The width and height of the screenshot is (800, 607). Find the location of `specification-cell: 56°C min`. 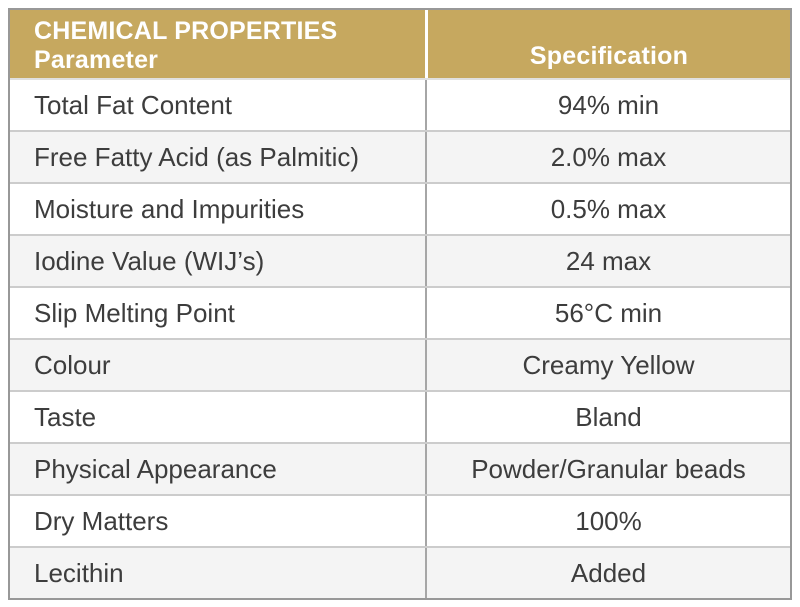

specification-cell: 56°C min is located at coordinates (607, 313).